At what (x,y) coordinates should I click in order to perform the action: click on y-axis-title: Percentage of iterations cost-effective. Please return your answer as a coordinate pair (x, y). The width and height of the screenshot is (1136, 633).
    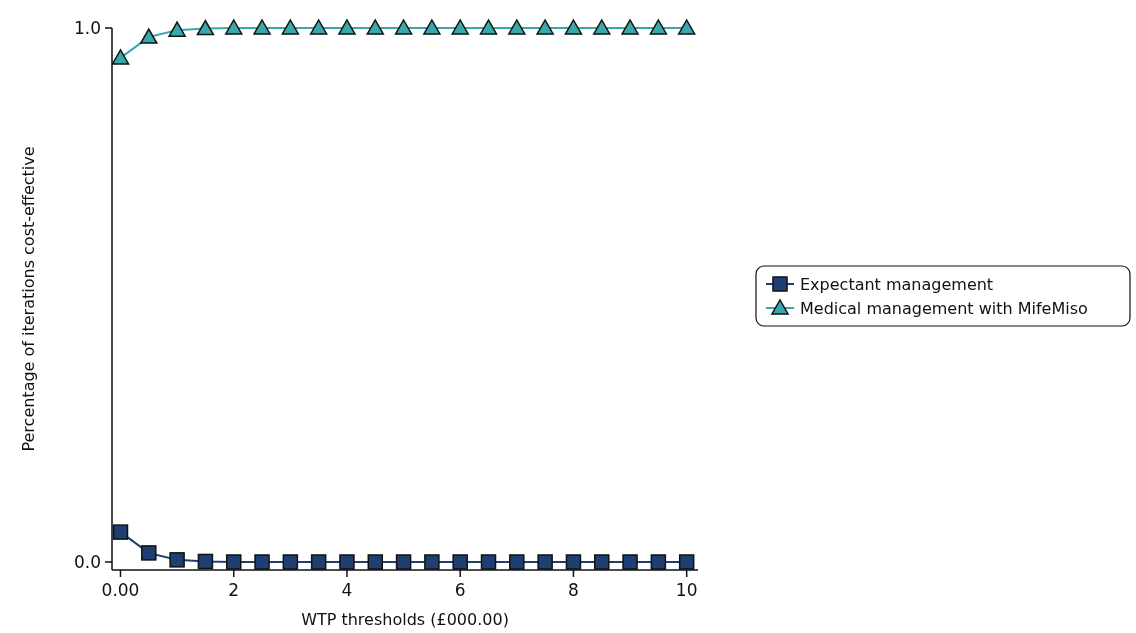
    Looking at the image, I should click on (28, 299).